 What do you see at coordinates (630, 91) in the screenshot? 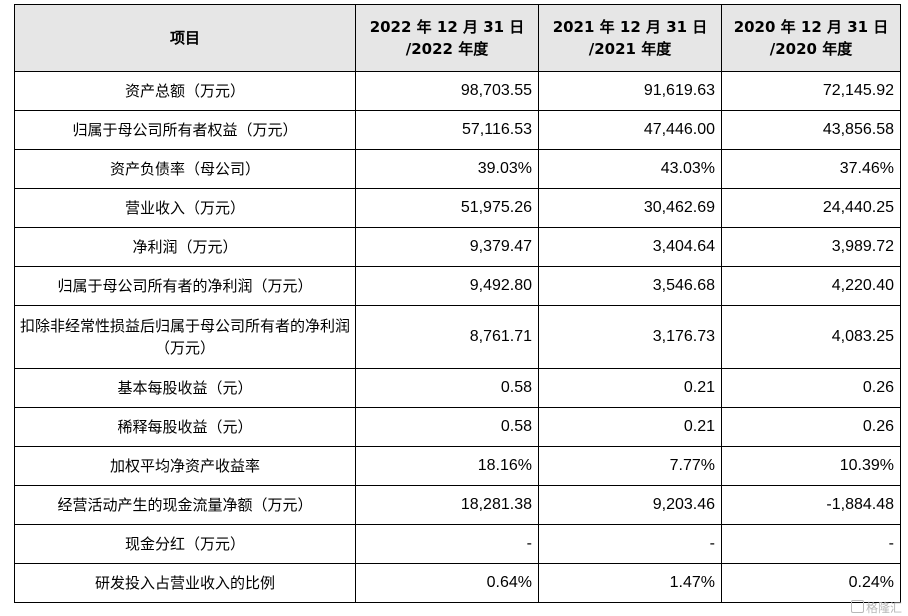
I see `value-2021: 91,619.63` at bounding box center [630, 91].